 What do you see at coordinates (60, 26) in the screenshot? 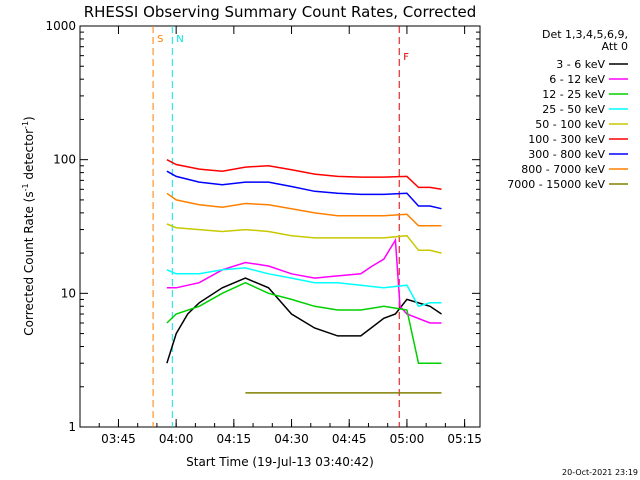
I see `y-tick-label: 1000` at bounding box center [60, 26].